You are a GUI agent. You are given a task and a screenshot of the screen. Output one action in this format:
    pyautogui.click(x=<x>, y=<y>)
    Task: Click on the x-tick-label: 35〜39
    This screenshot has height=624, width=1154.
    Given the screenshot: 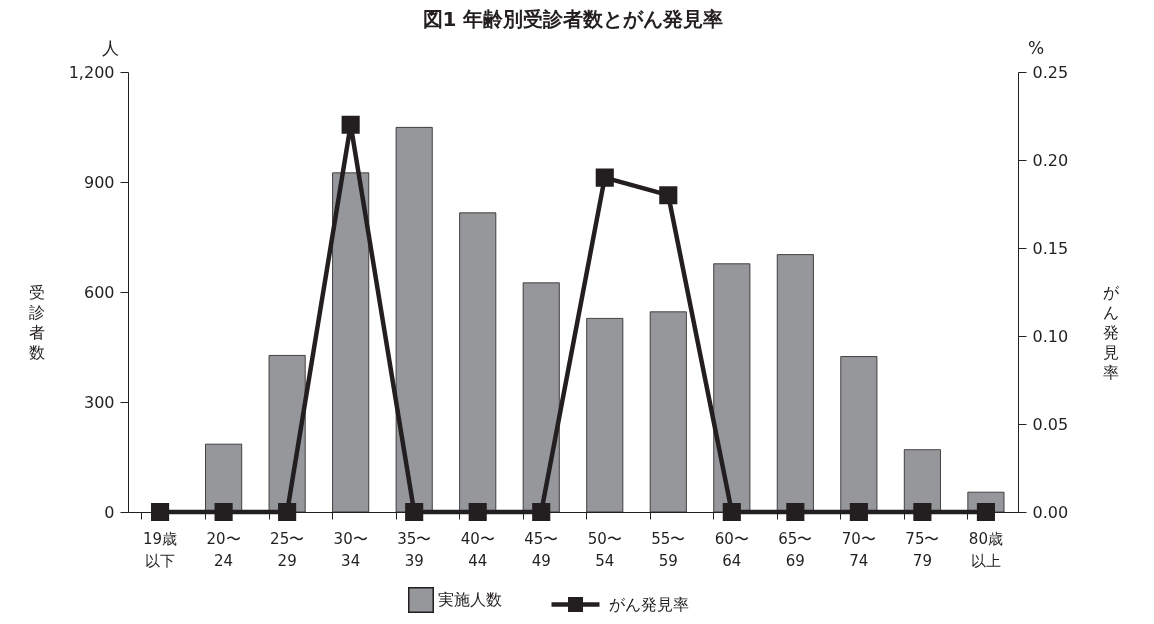 What is the action you would take?
    pyautogui.click(x=414, y=549)
    